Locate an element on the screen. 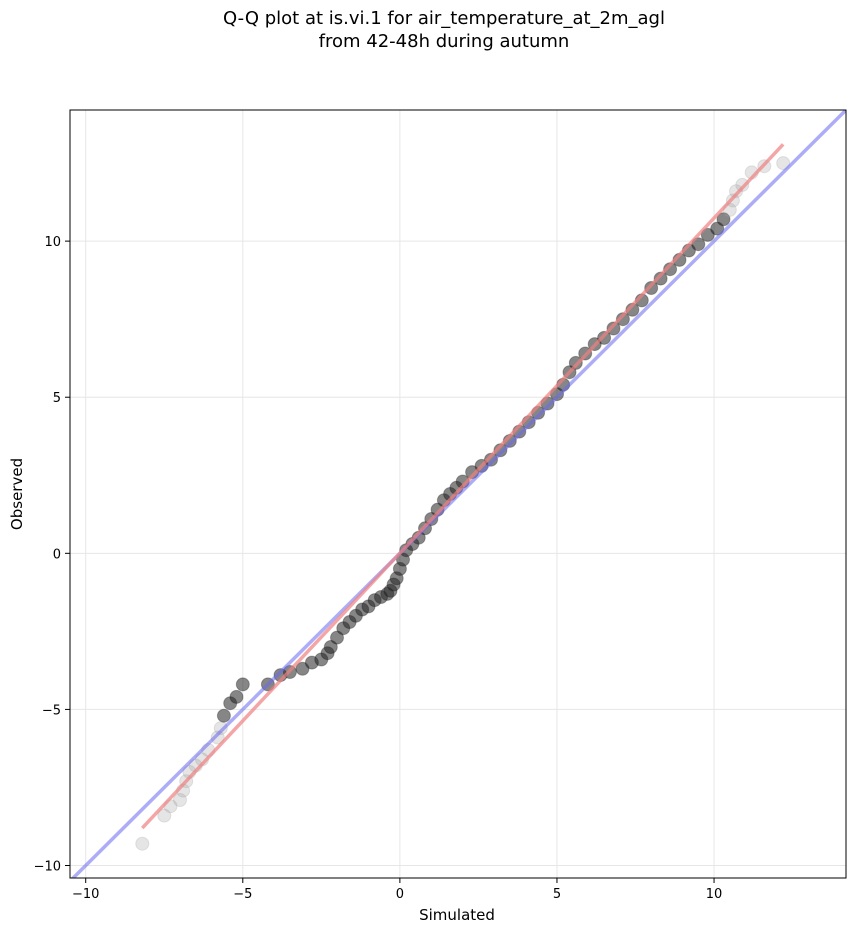 The width and height of the screenshot is (854, 934). x-tick-label: 10 is located at coordinates (714, 894).